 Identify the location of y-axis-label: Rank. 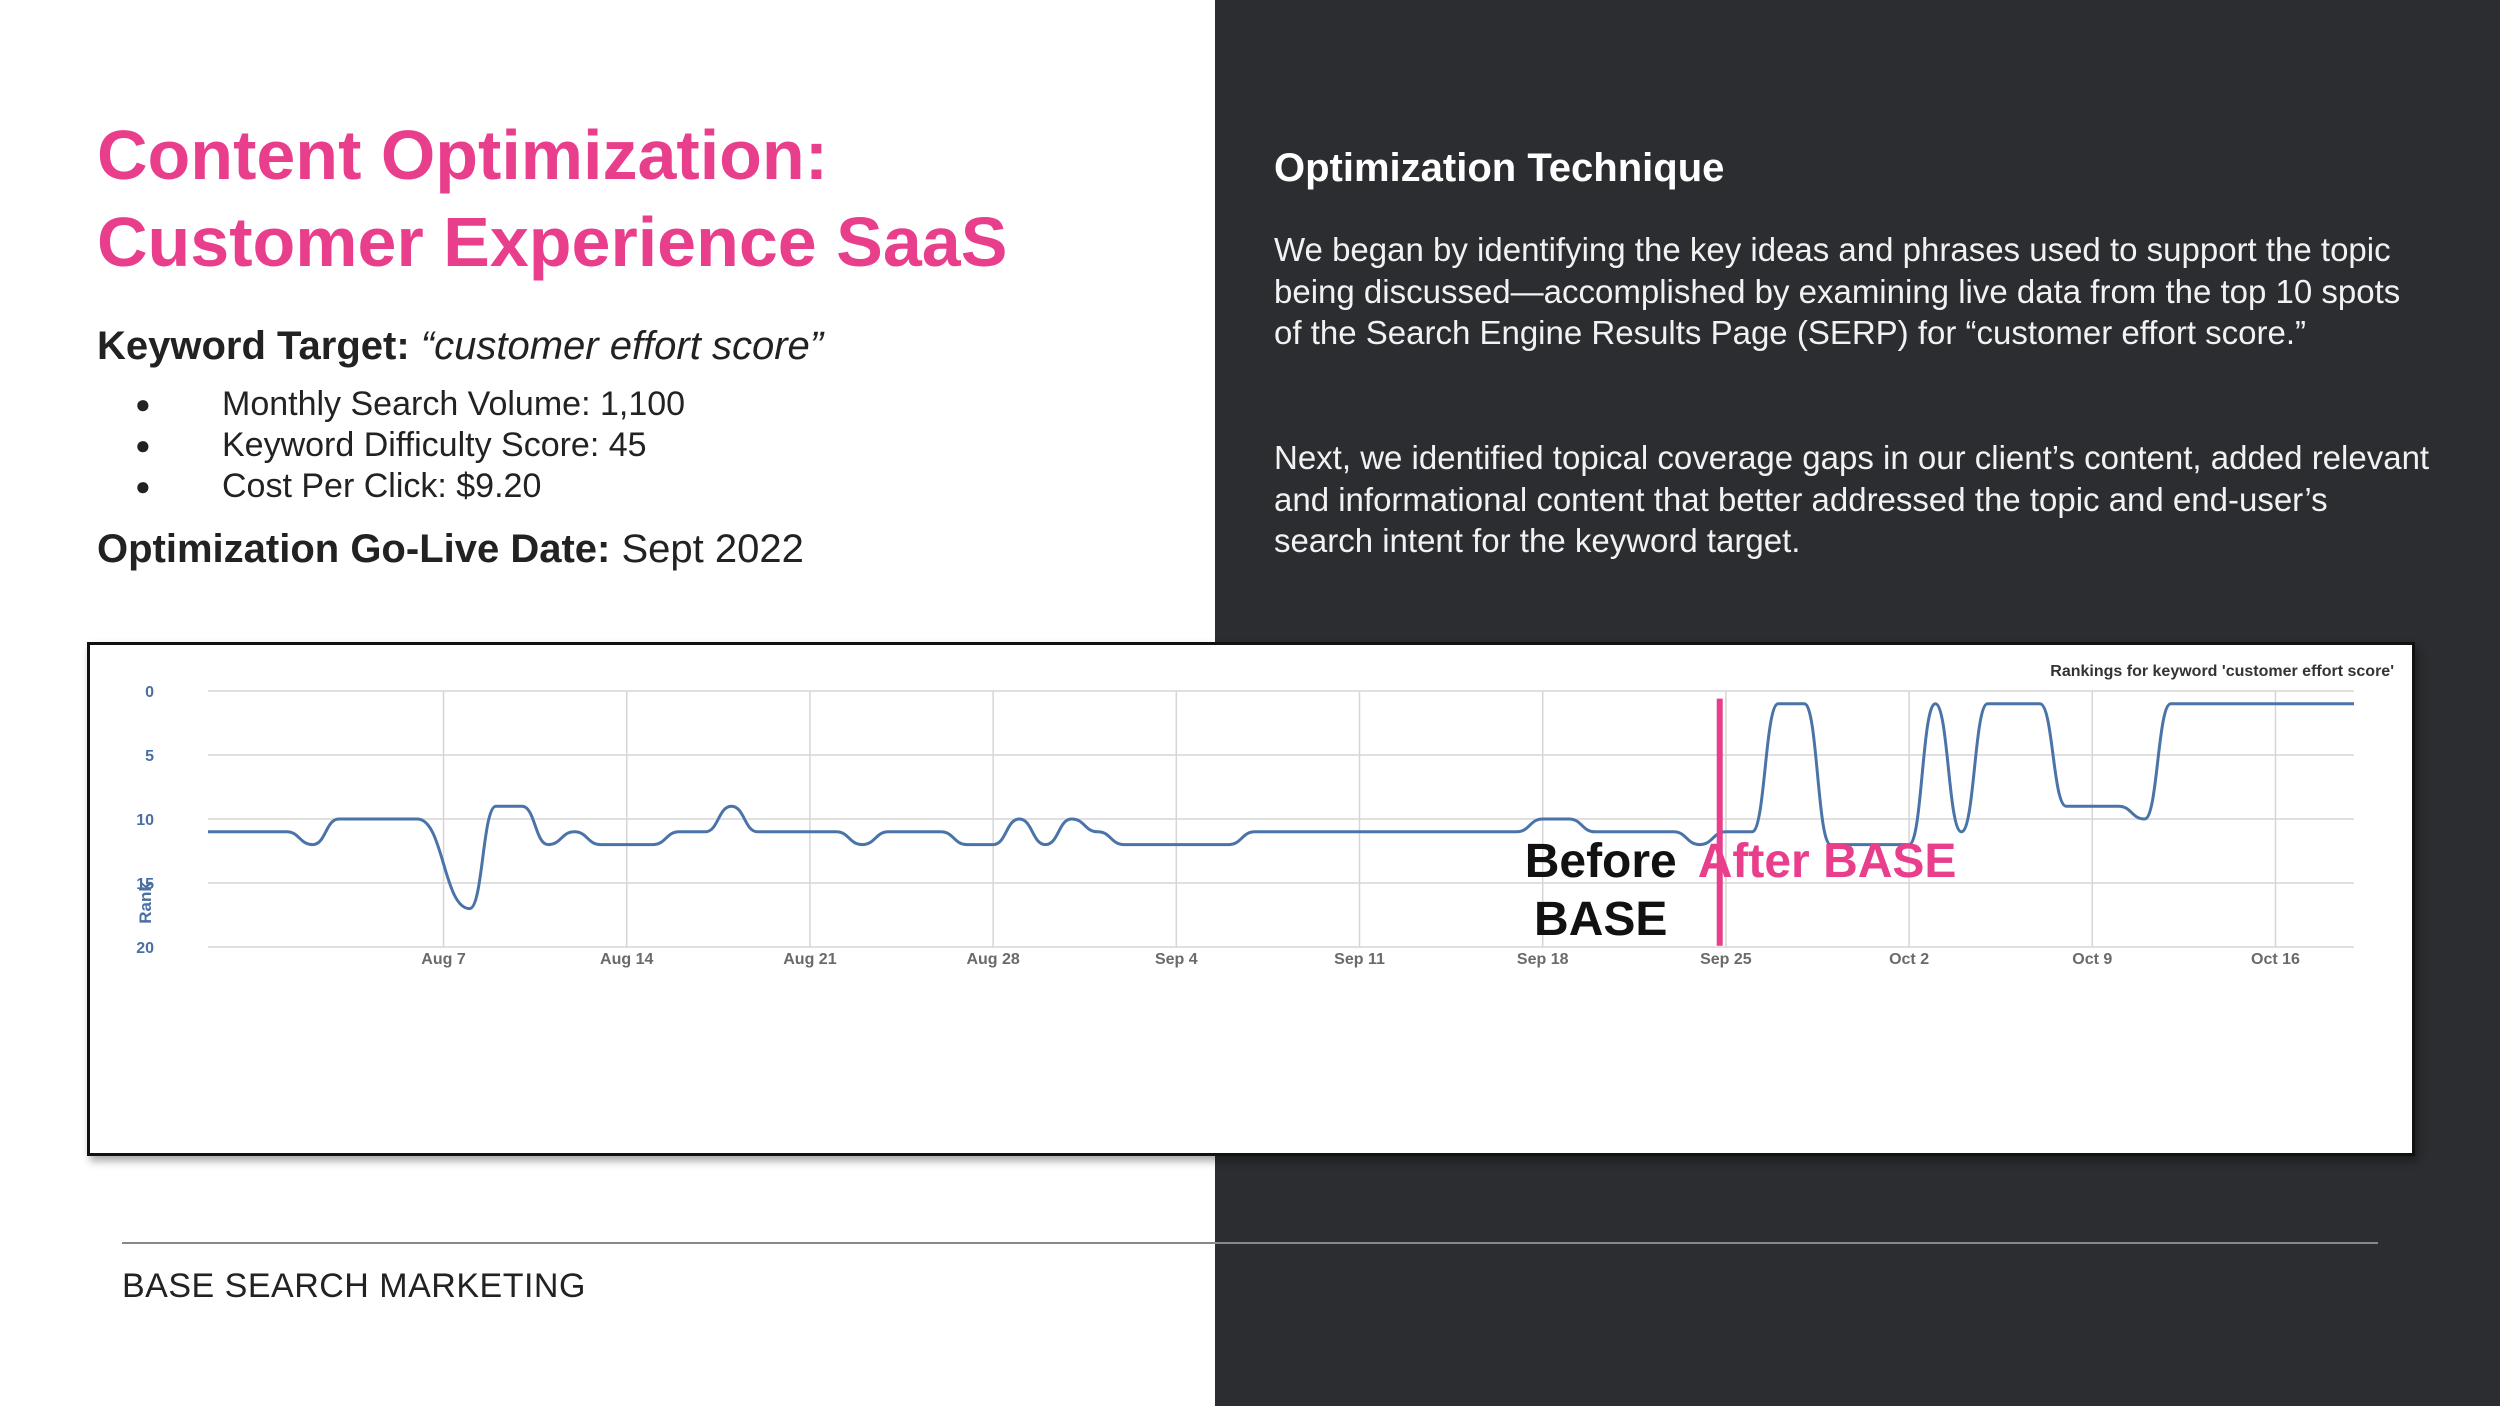
(145, 903).